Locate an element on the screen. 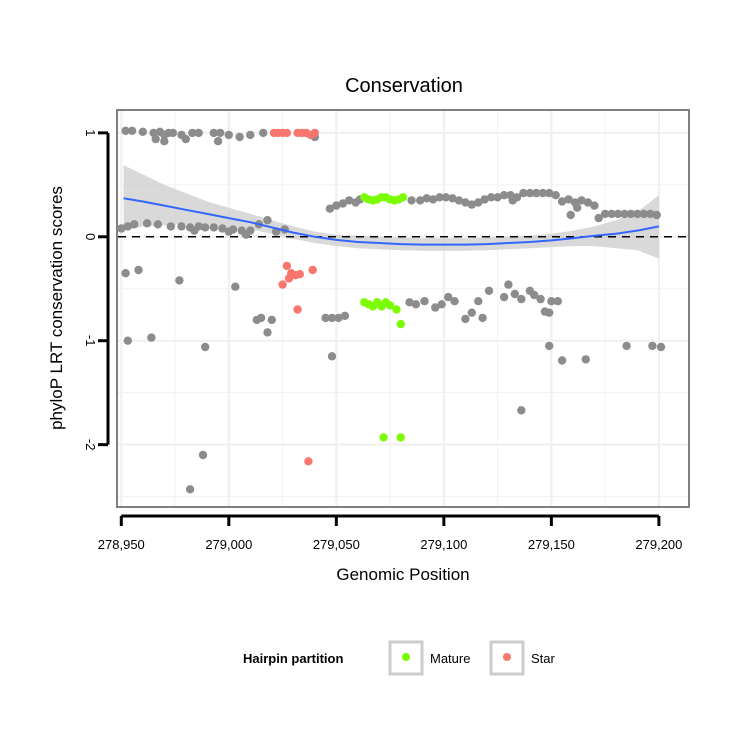 This screenshot has height=750, width=750. smooth-curve is located at coordinates (391, 221).